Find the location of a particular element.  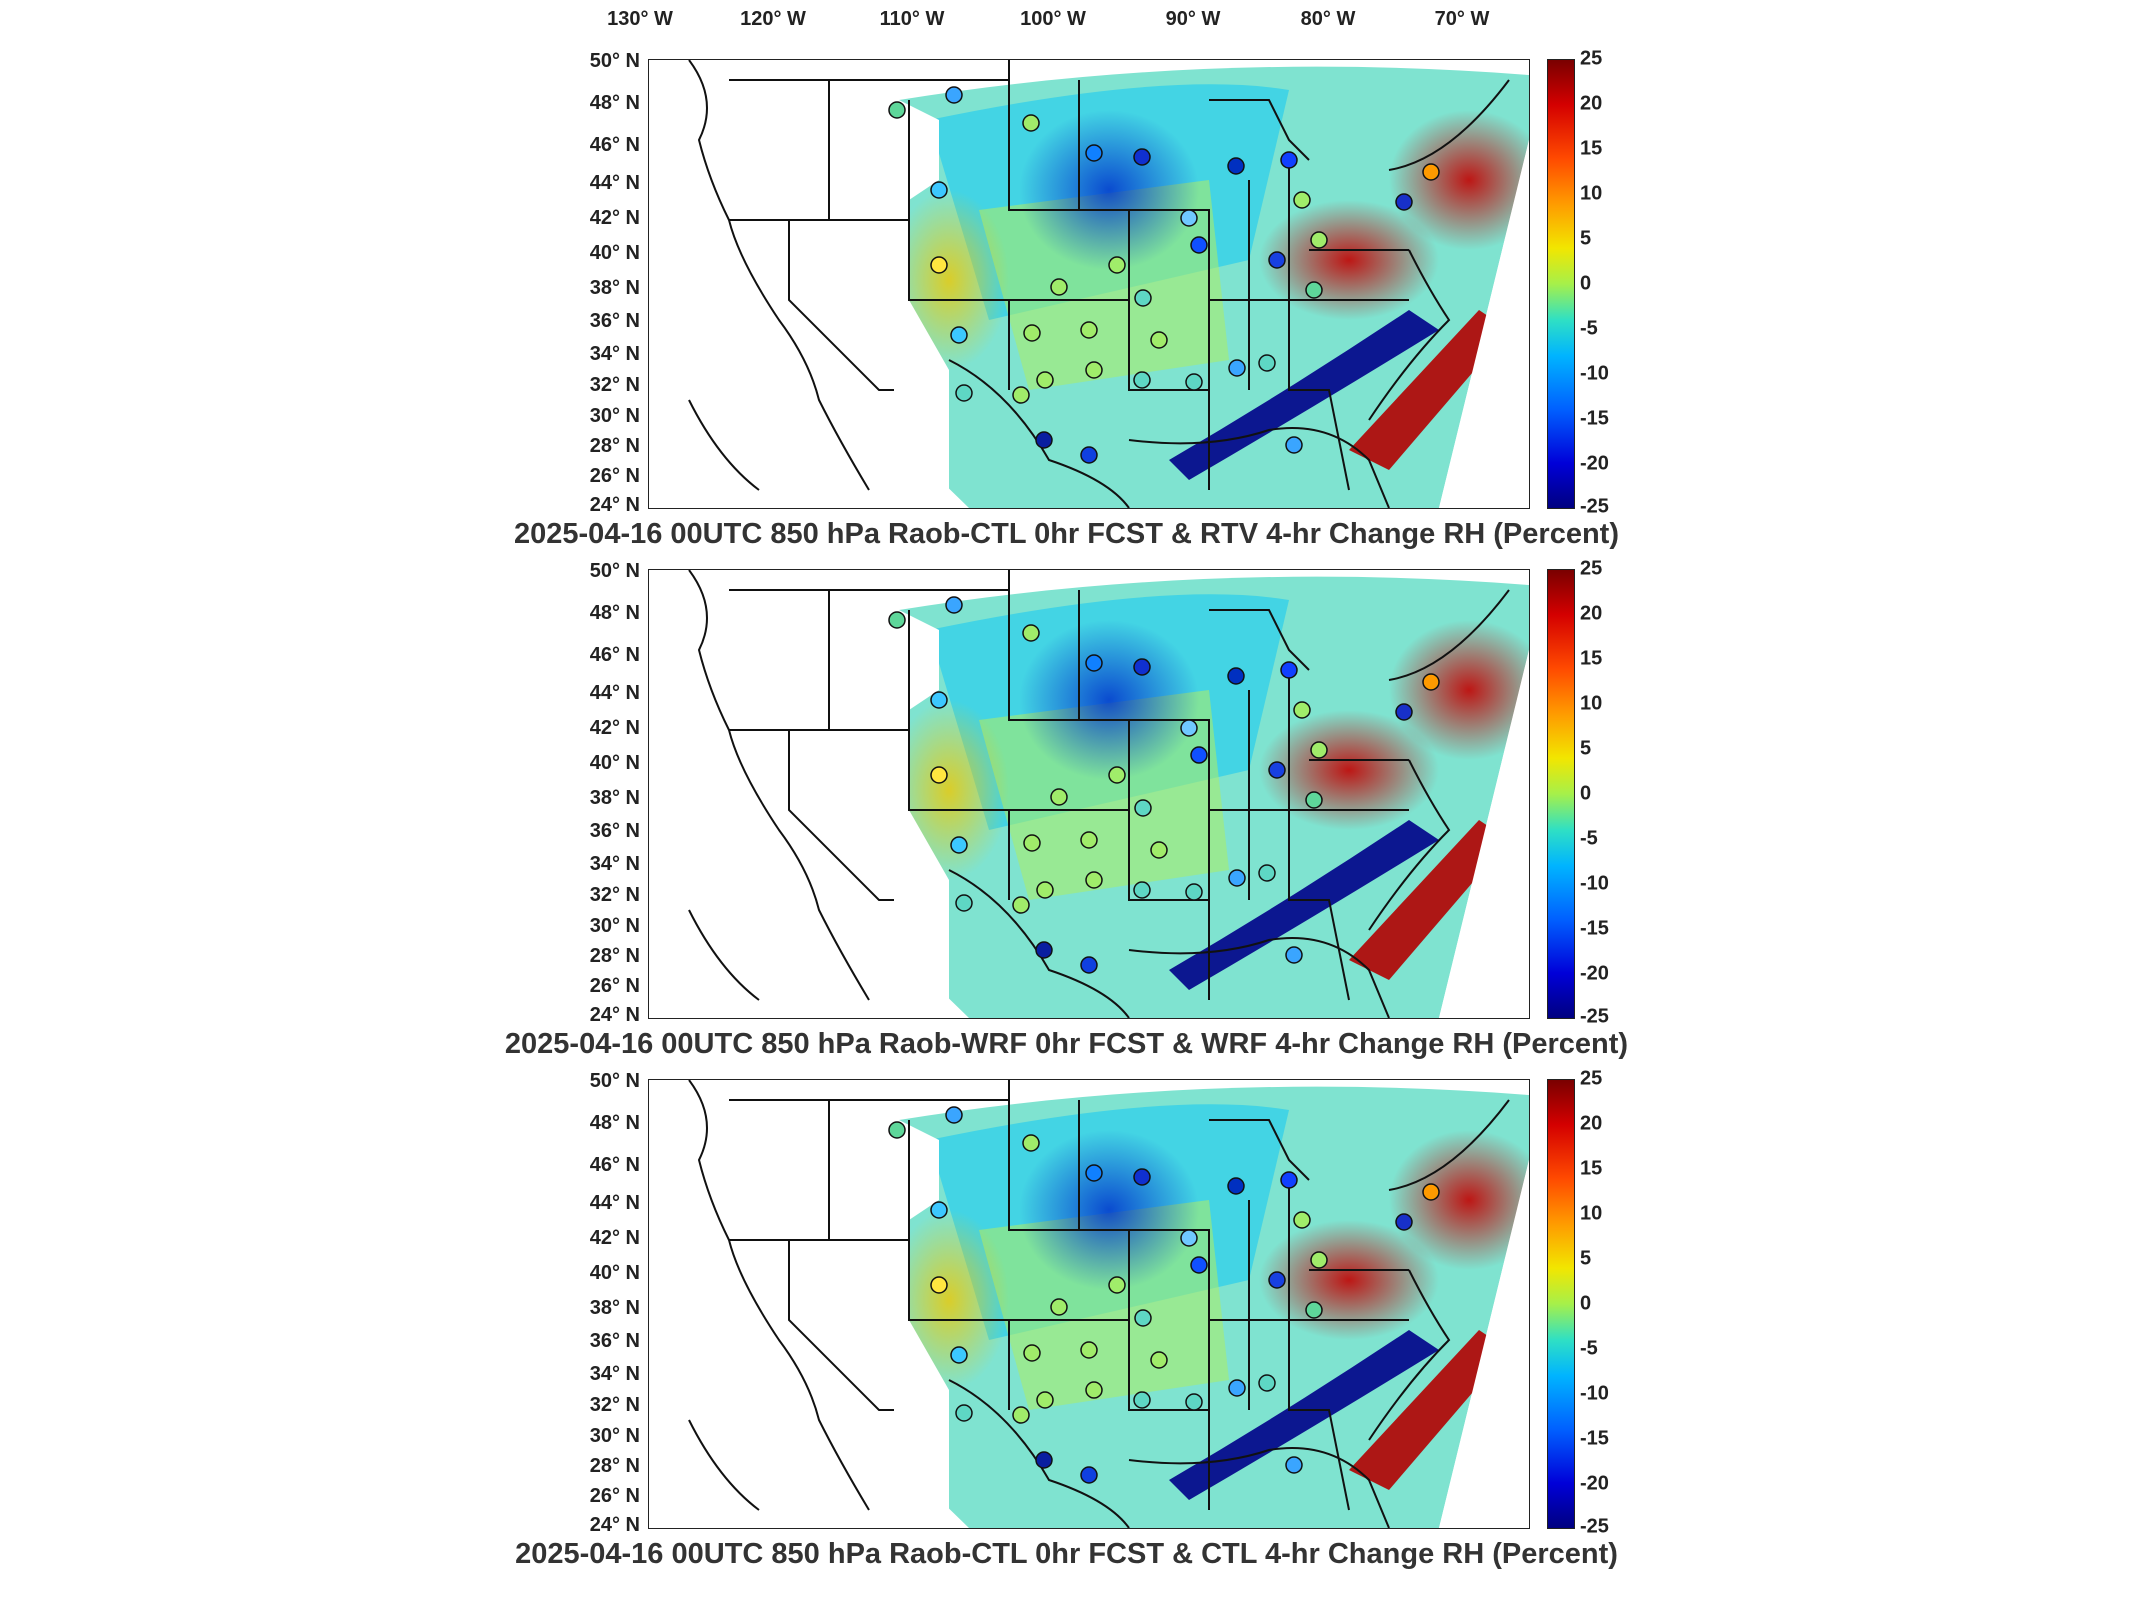

lon-label: 90° W is located at coordinates (1193, 19).